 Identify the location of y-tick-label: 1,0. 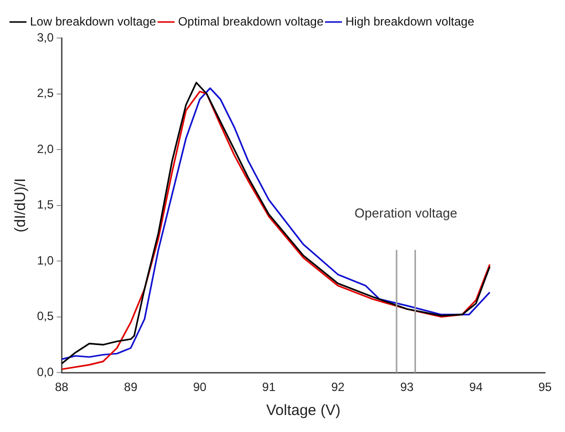
(45, 260).